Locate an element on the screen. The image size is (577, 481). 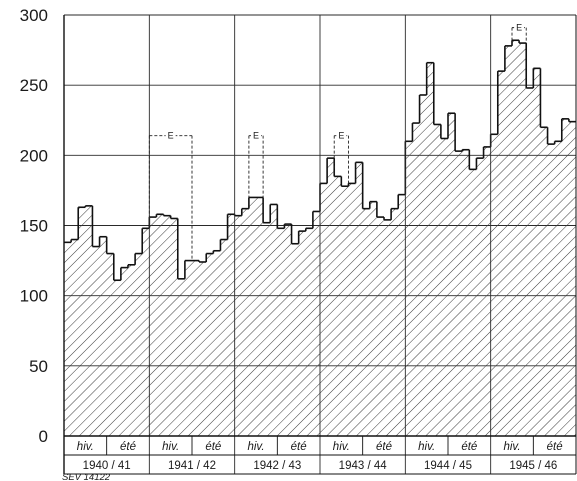
year-label: 1942 / 43 is located at coordinates (277, 466).